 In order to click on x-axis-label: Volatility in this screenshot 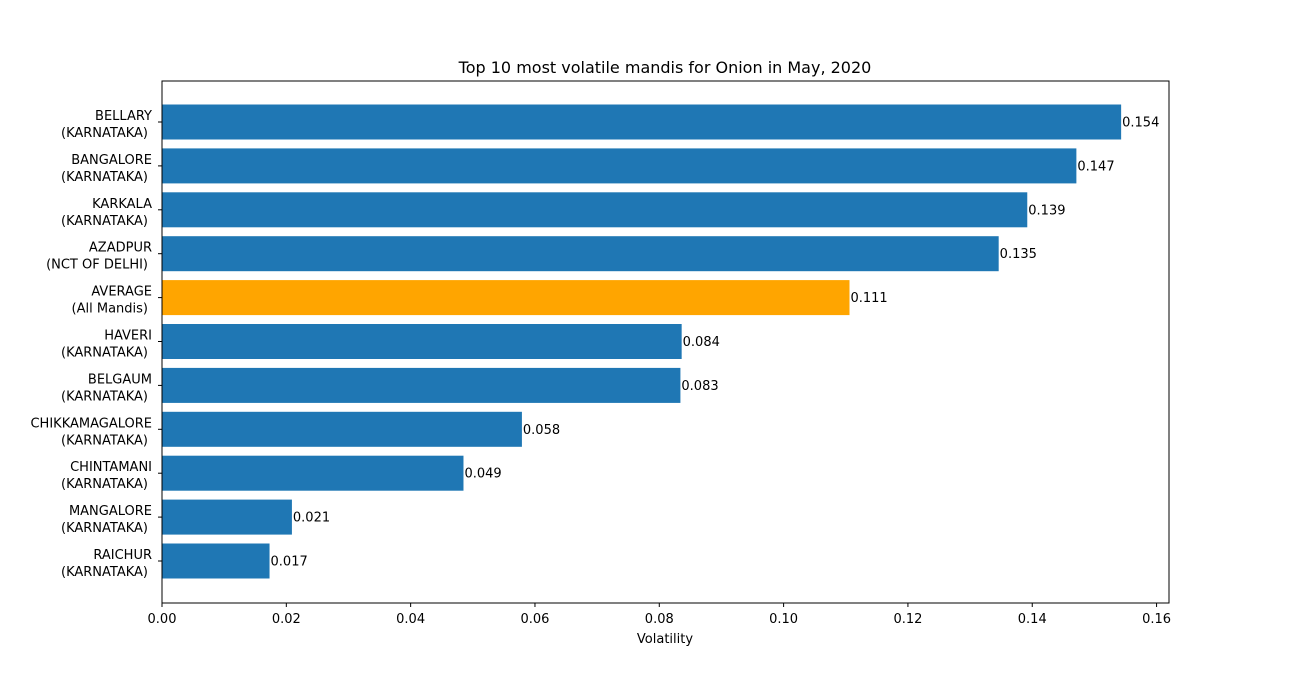, I will do `click(665, 639)`.